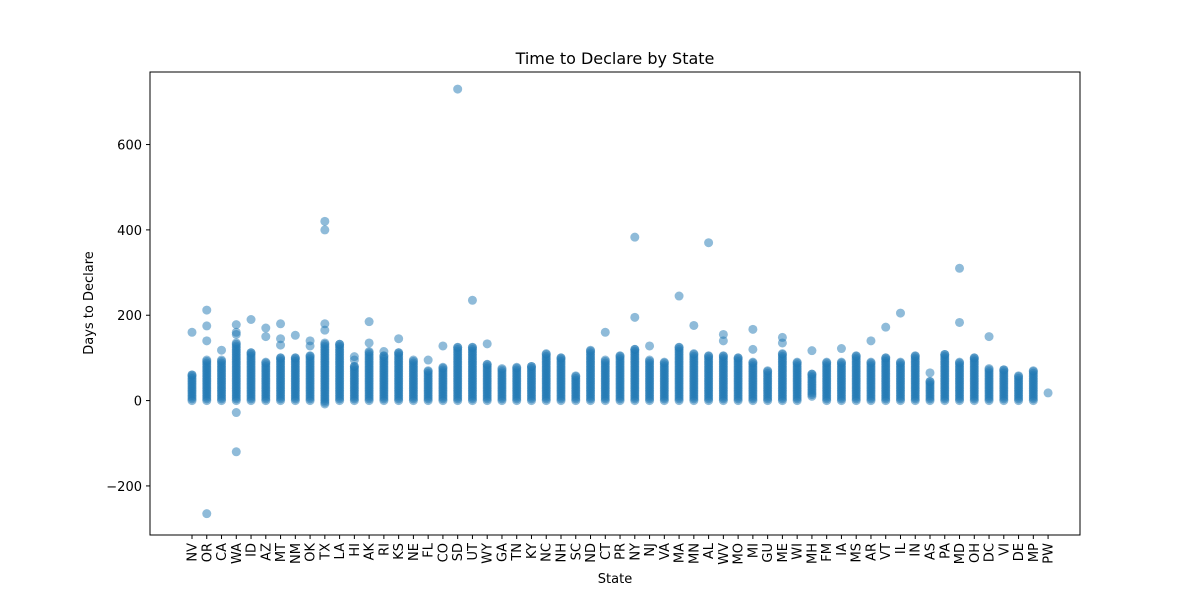  I want to click on x-tick-label: CA, so click(222, 552).